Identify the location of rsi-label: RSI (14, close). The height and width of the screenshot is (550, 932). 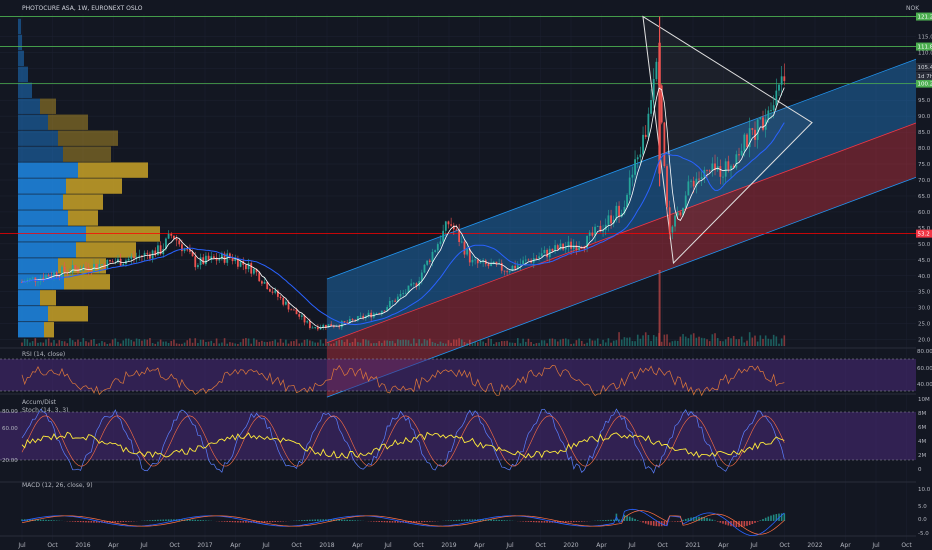
(43, 354).